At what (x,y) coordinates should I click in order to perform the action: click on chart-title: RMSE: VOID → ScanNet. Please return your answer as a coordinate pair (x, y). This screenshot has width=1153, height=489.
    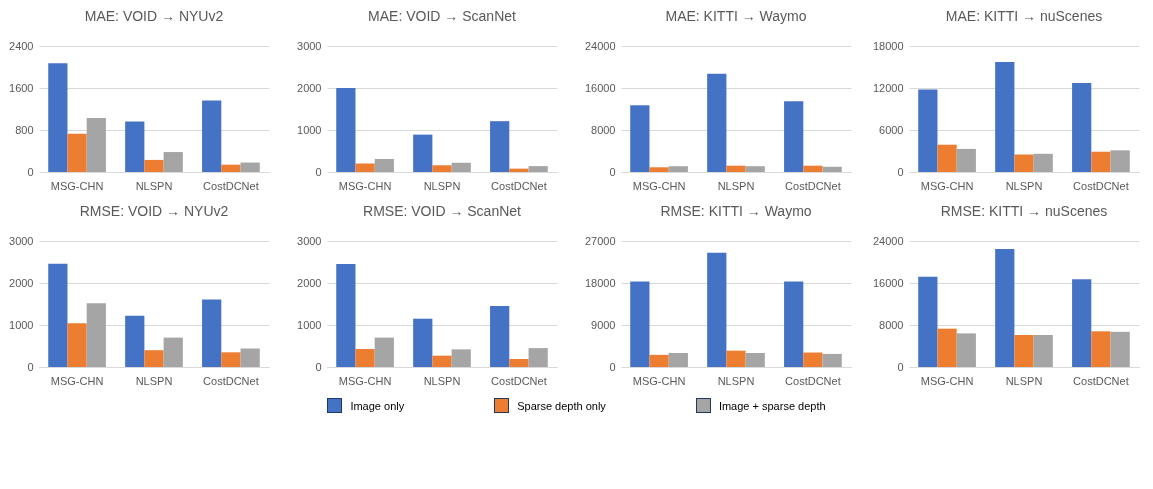
    Looking at the image, I should click on (442, 211).